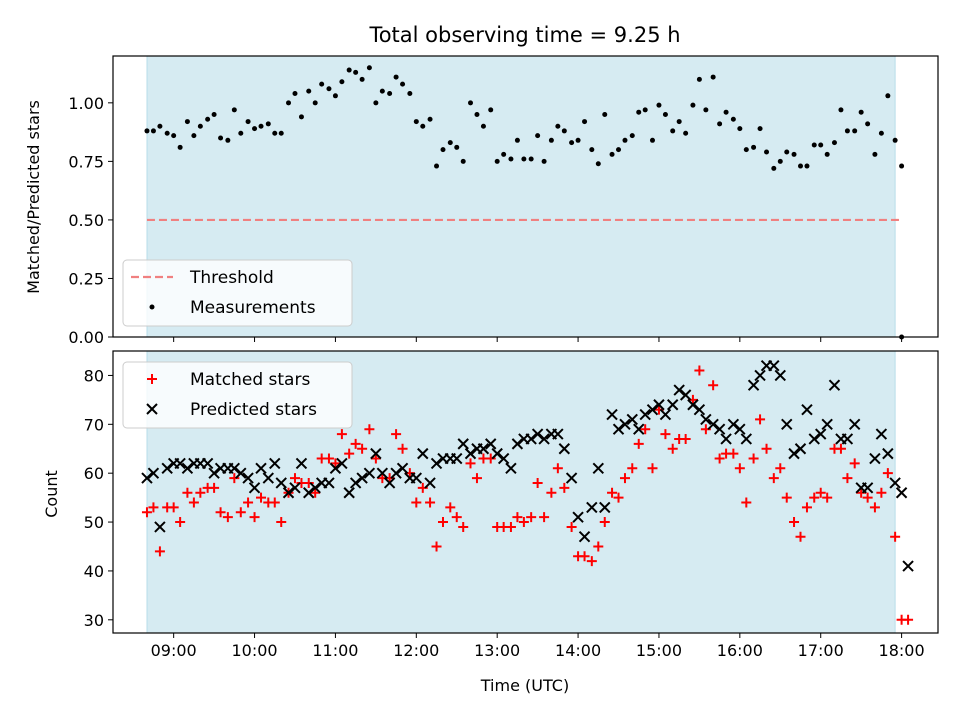 The width and height of the screenshot is (960, 720). What do you see at coordinates (86, 220) in the screenshot?
I see `y-tick-label: 0.50` at bounding box center [86, 220].